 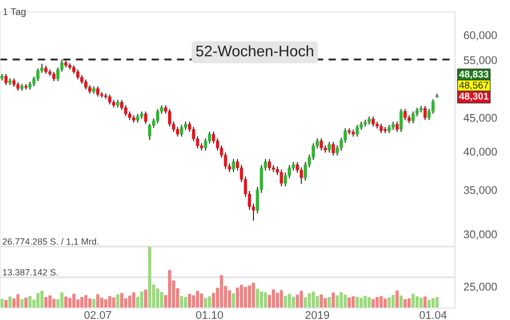 I want to click on x-tick-label: 01.04, so click(x=433, y=315).